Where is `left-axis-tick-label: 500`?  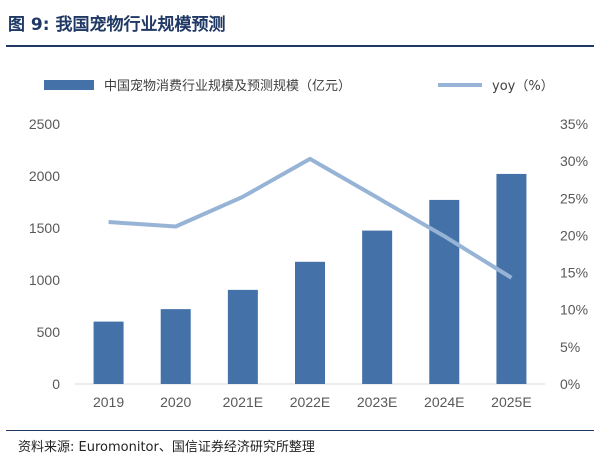
left-axis-tick-label: 500 is located at coordinates (49, 332).